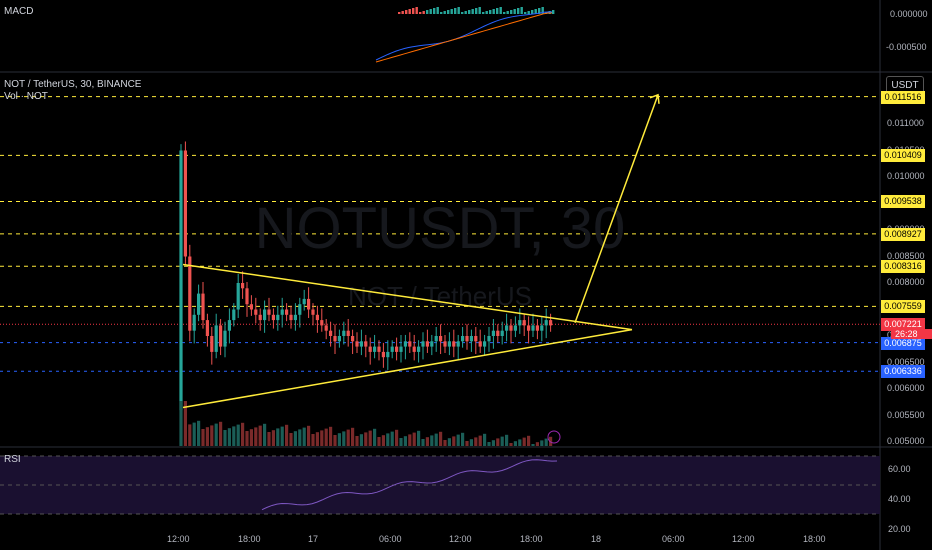  What do you see at coordinates (903, 97) in the screenshot?
I see `level-price-badge: 0.011516` at bounding box center [903, 97].